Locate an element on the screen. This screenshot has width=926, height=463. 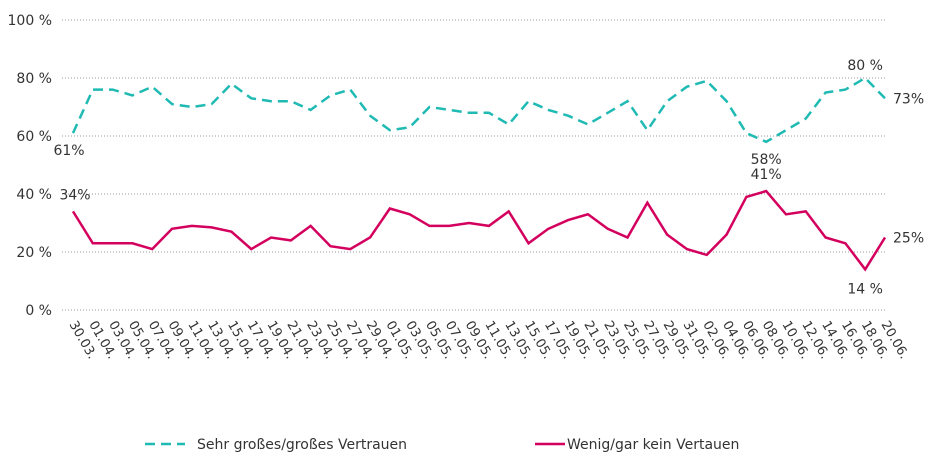
y-tick-label: 40 % is located at coordinates (34, 195).